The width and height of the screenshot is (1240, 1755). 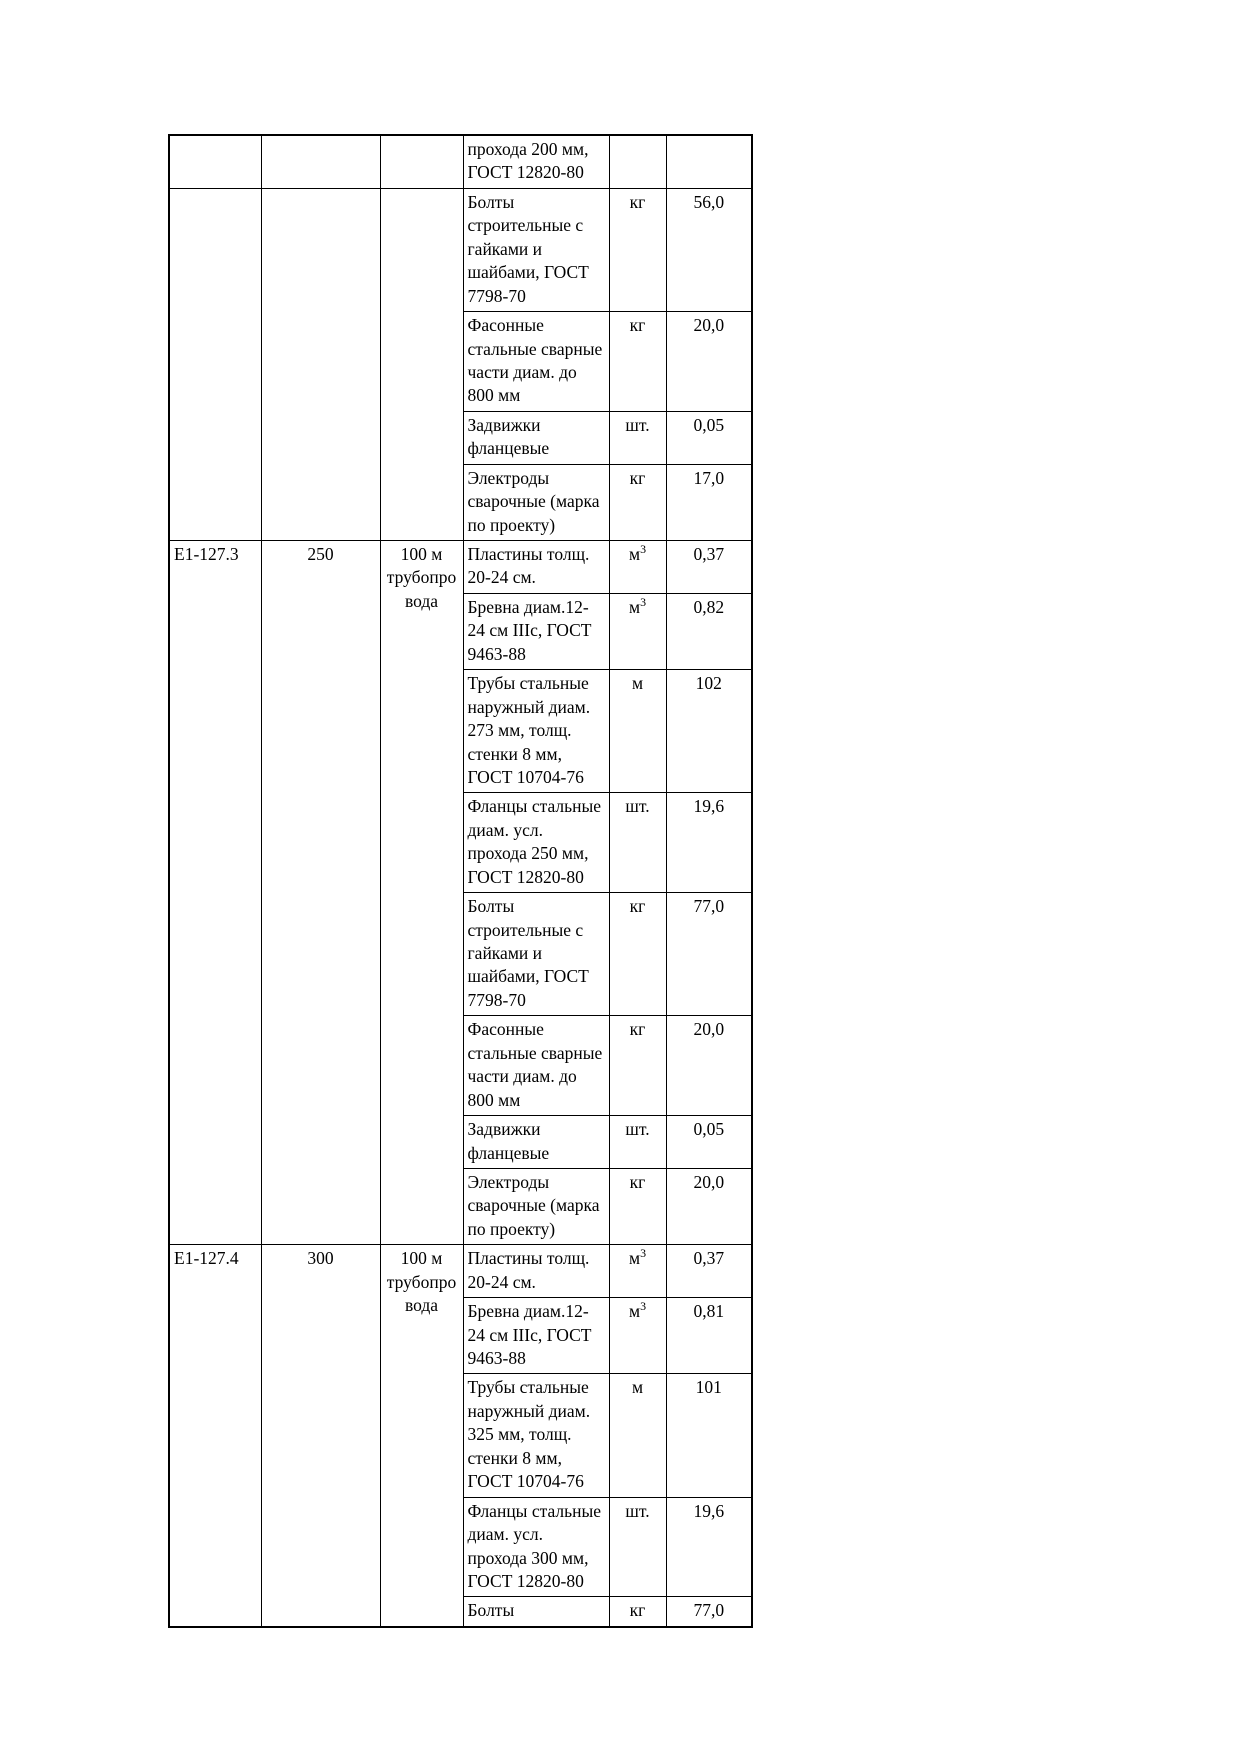 What do you see at coordinates (215, 1436) in the screenshot?
I see `cell-code: E1-127.4` at bounding box center [215, 1436].